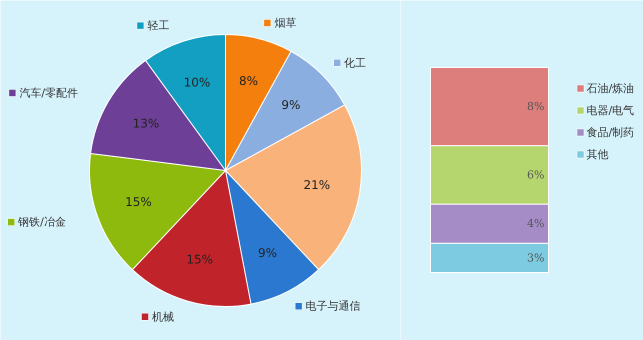 The image size is (643, 340). I want to click on legend-label: 烟草, so click(285, 23).